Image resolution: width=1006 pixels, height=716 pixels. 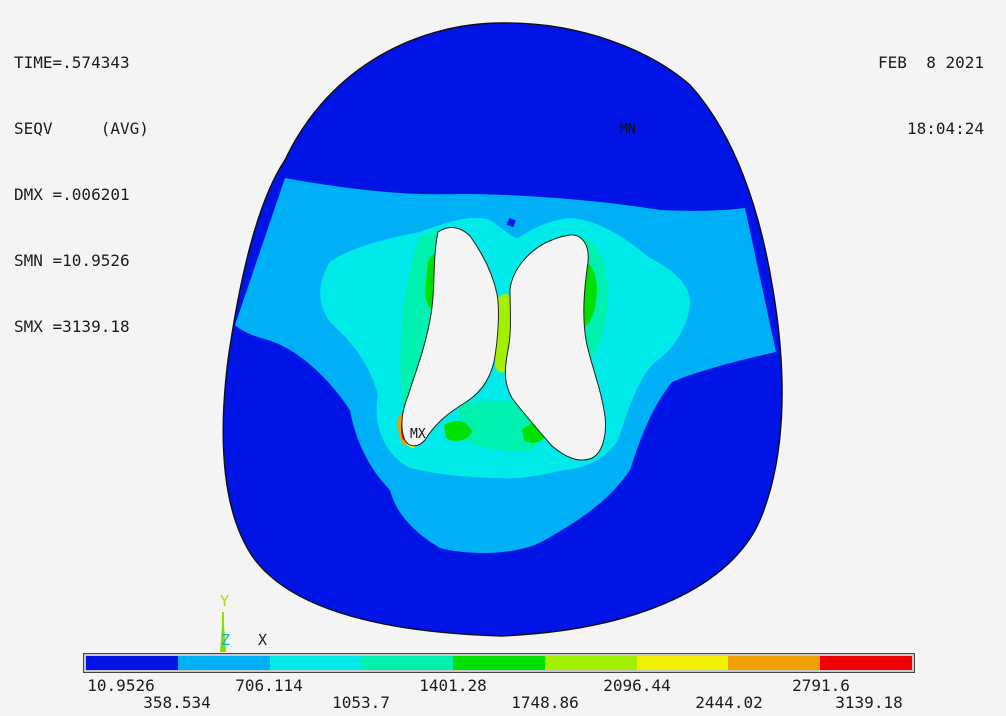 What do you see at coordinates (729, 702) in the screenshot?
I see `legend-value-8: 2444.02` at bounding box center [729, 702].